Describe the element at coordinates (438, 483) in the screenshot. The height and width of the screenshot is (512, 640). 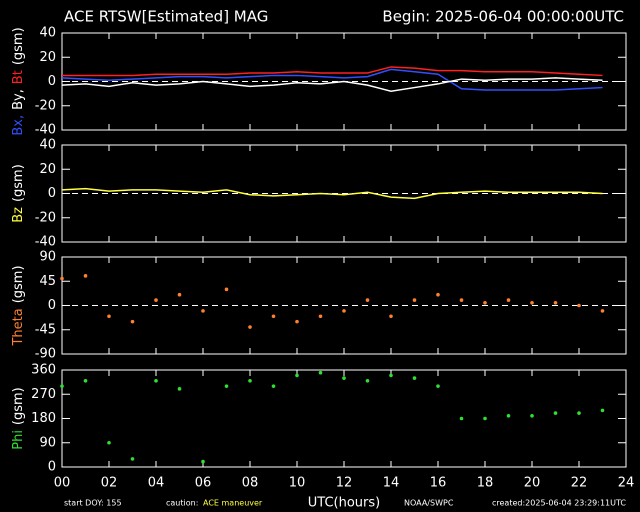
I see `x-tick-label: 16` at that location.